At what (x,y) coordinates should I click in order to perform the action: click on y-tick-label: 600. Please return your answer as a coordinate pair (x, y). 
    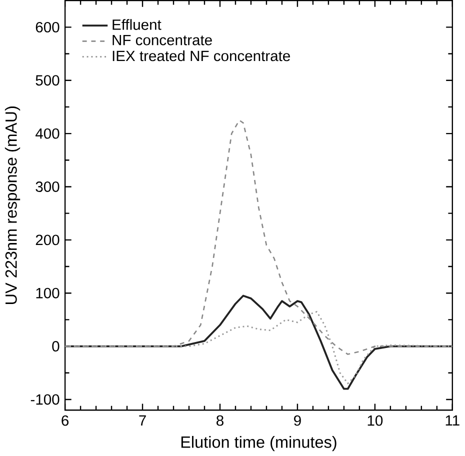
    Looking at the image, I should click on (48, 27).